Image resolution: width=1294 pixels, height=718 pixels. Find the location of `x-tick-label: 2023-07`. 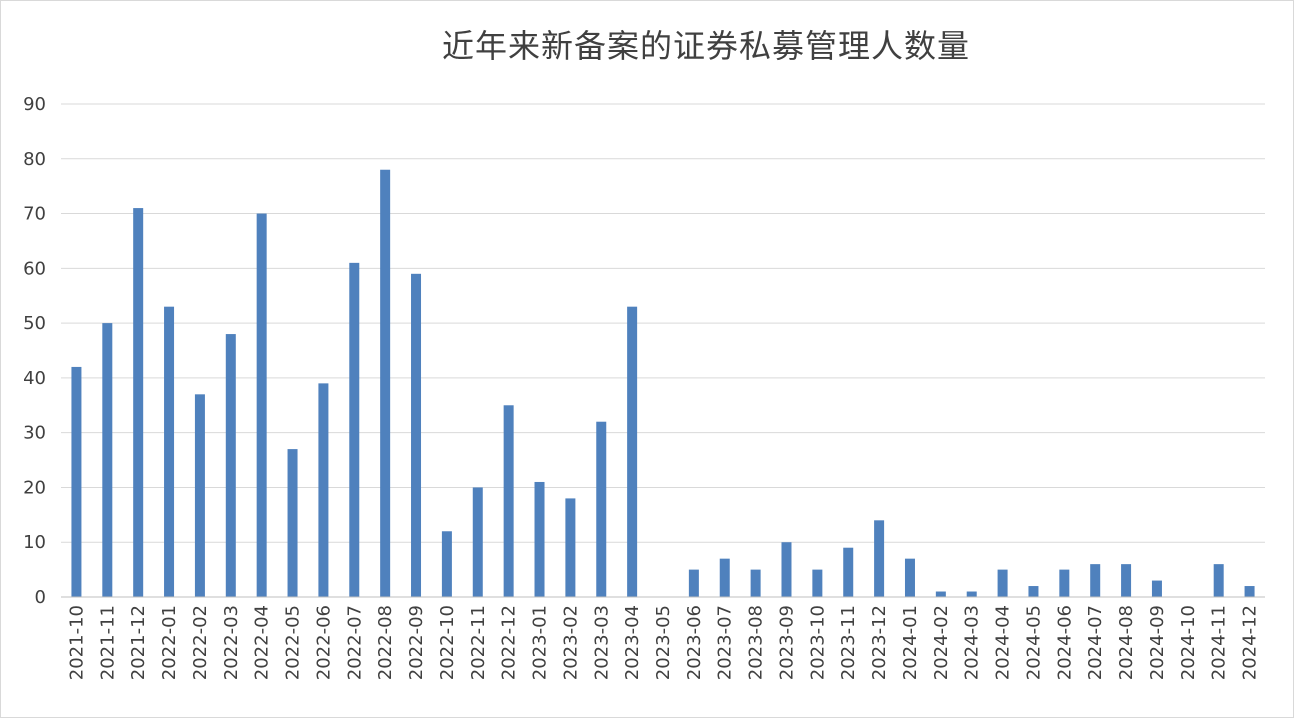

x-tick-label: 2023-07 is located at coordinates (725, 642).